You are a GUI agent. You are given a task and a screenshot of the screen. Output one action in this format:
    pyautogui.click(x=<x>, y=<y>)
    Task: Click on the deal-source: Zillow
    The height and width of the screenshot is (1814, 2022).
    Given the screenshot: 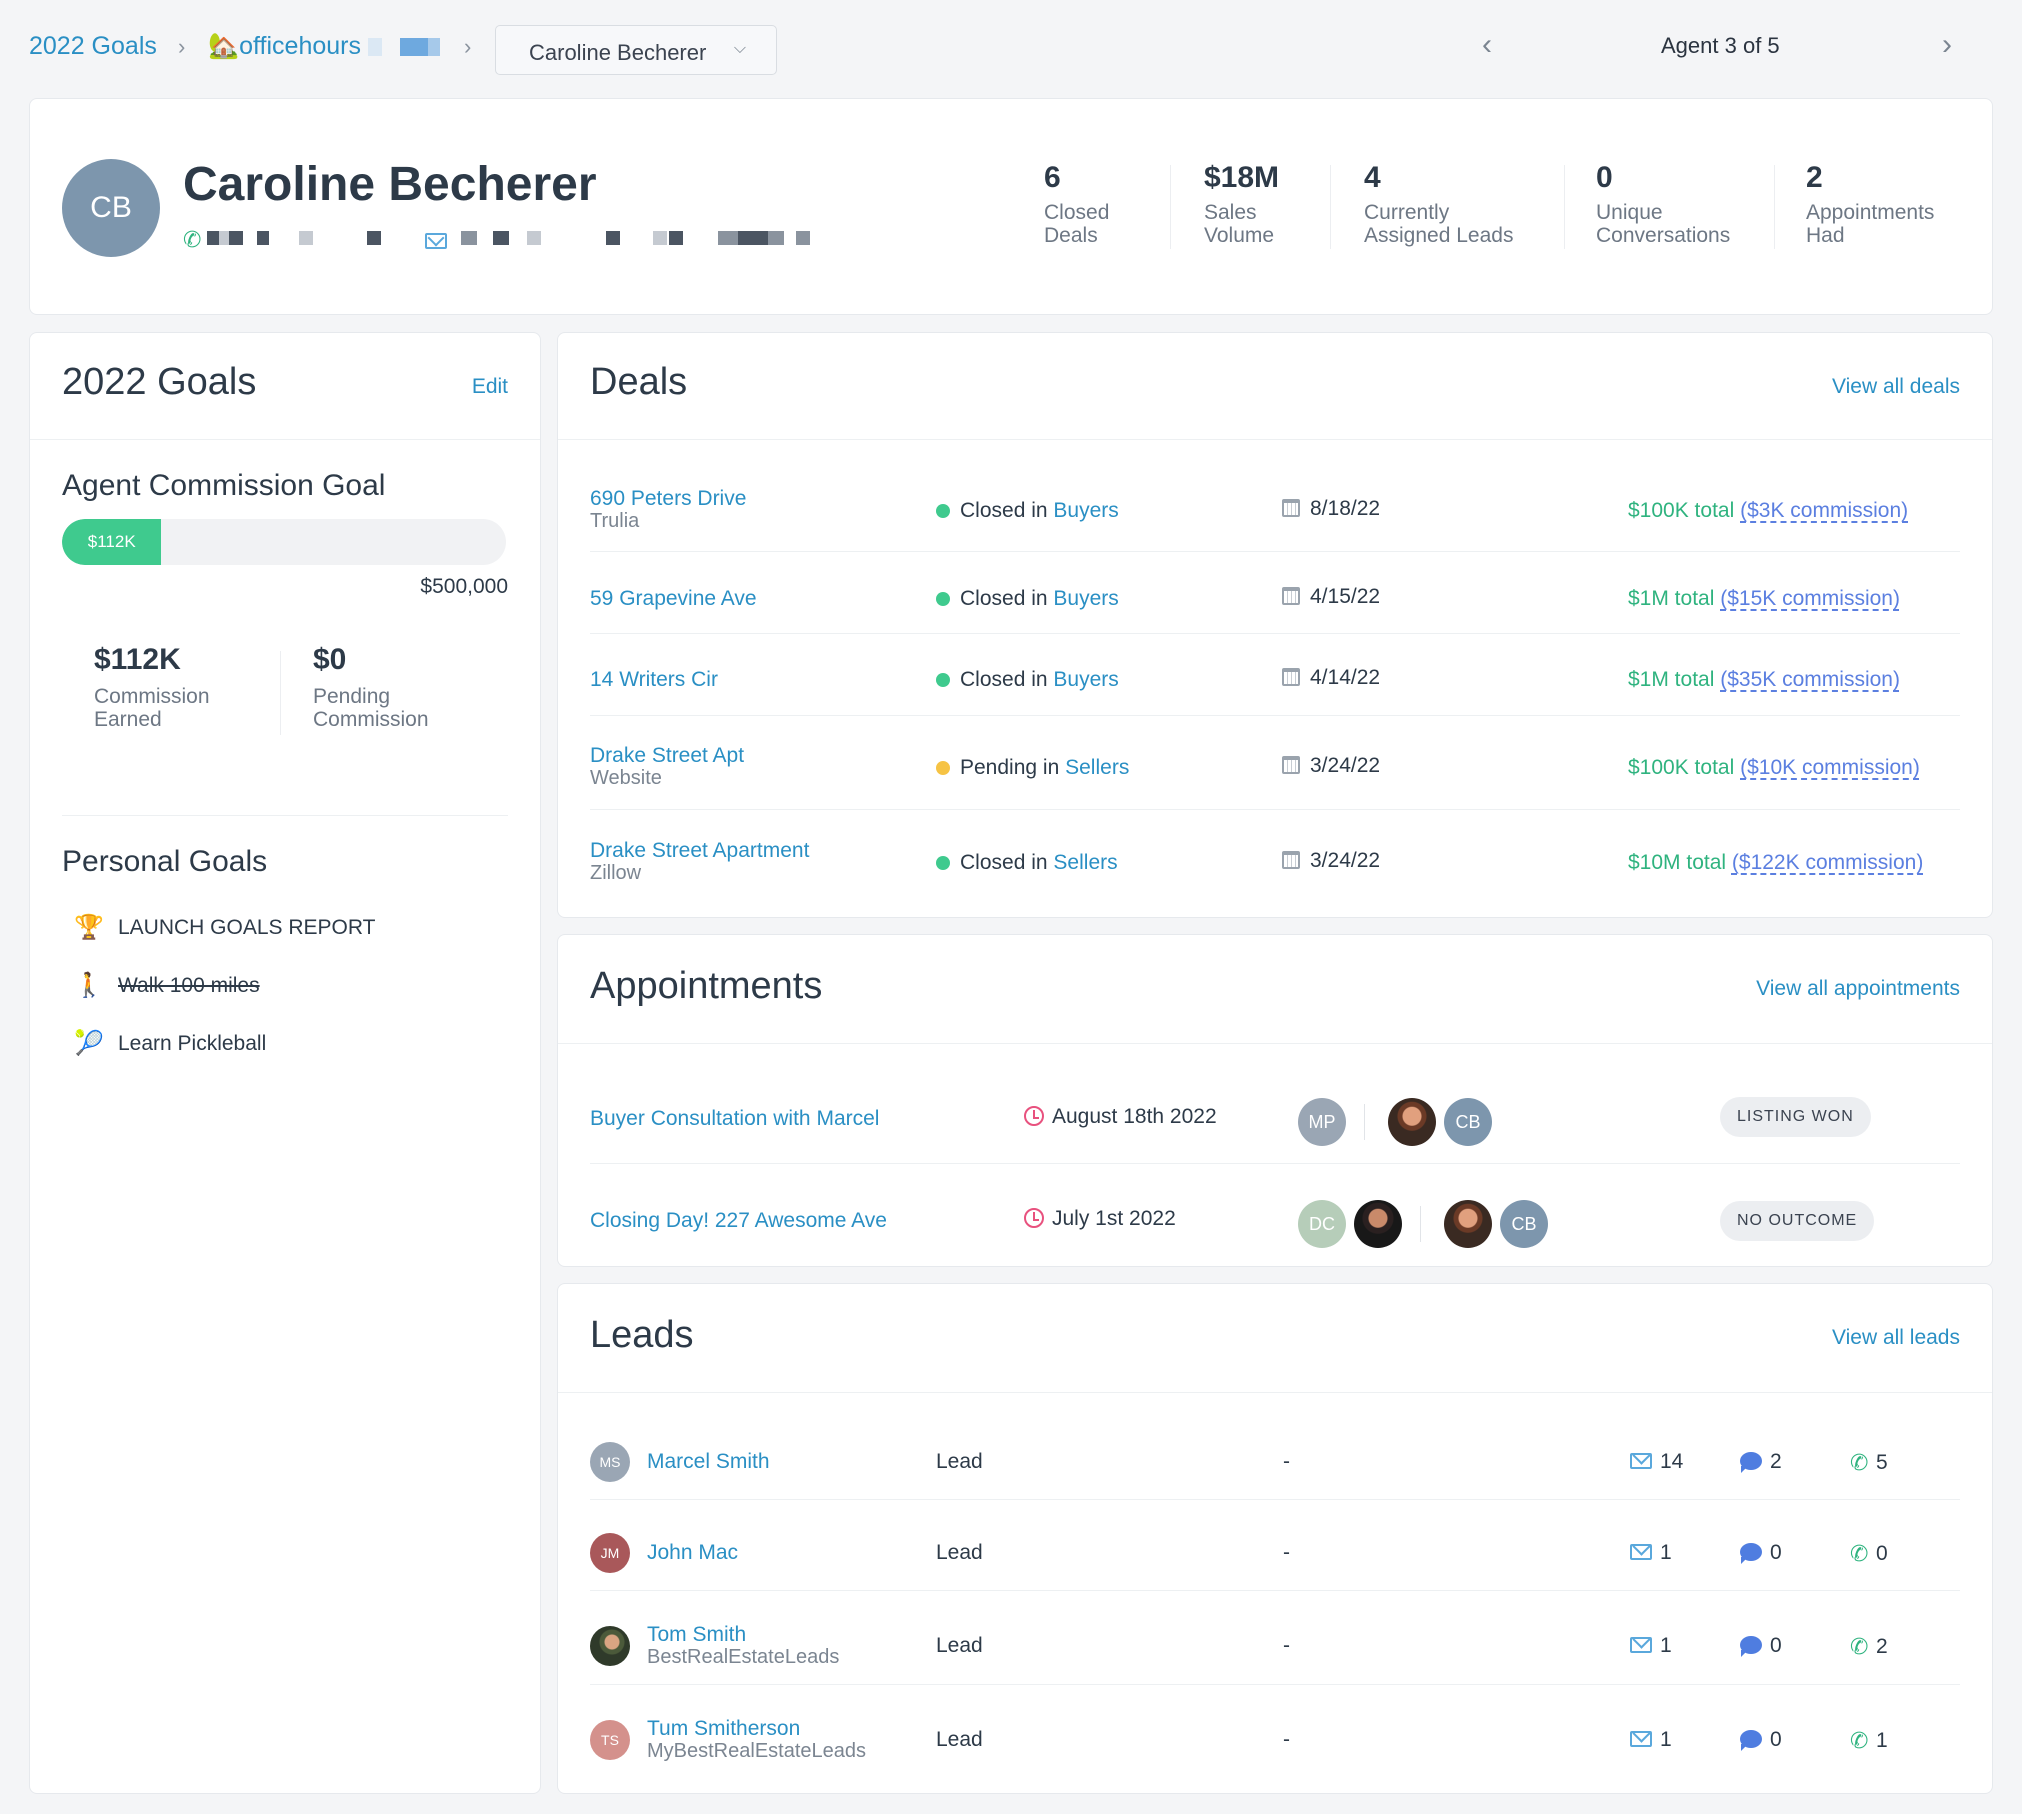 What is the action you would take?
    pyautogui.click(x=616, y=873)
    